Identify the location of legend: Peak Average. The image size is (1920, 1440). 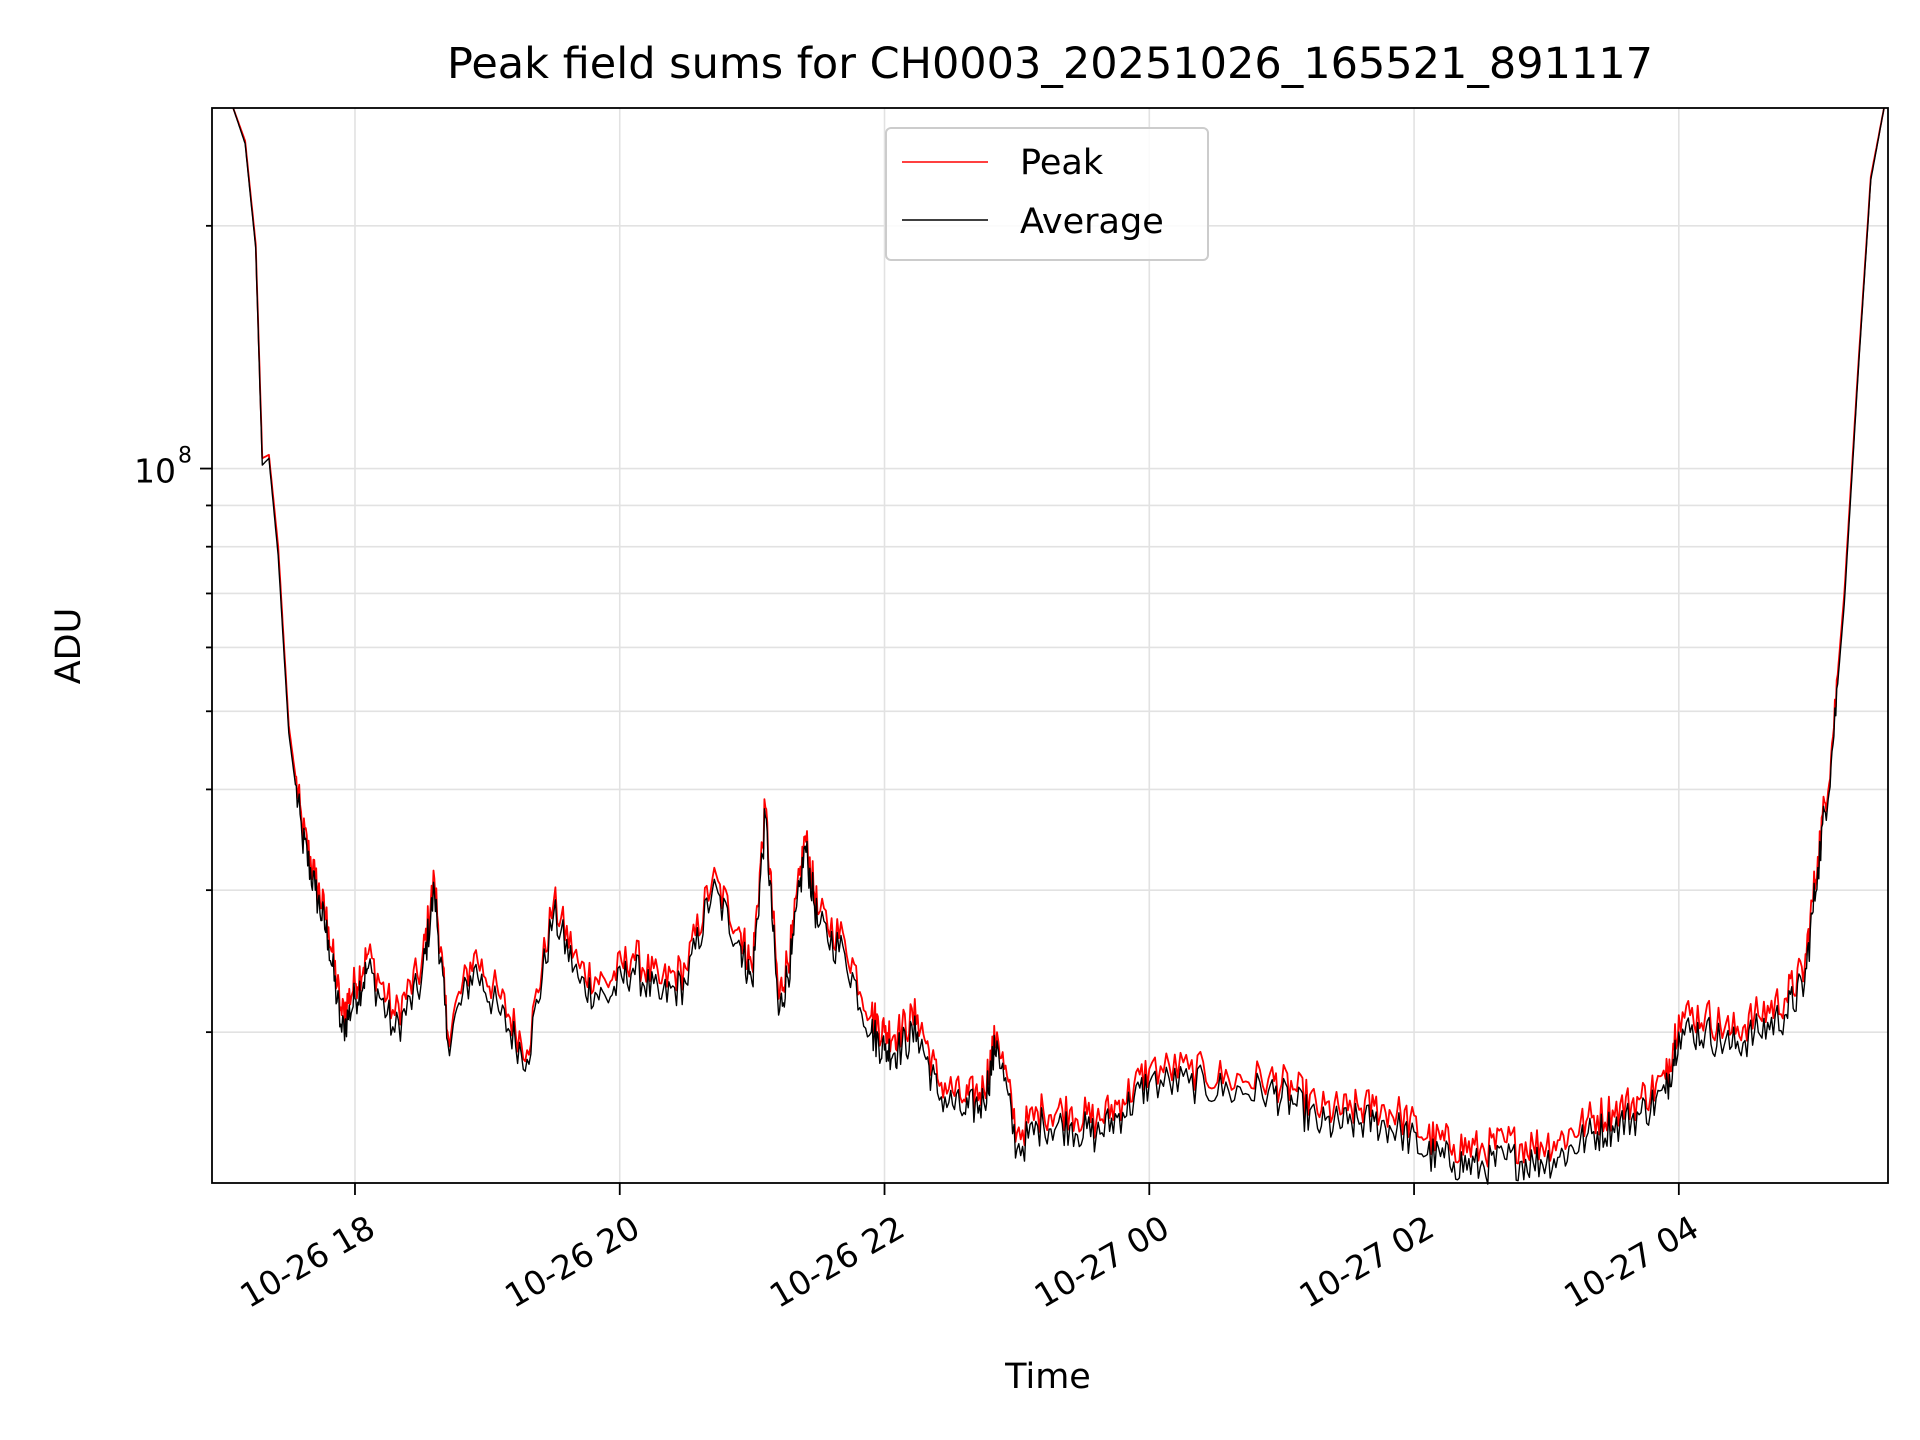
(1047, 194).